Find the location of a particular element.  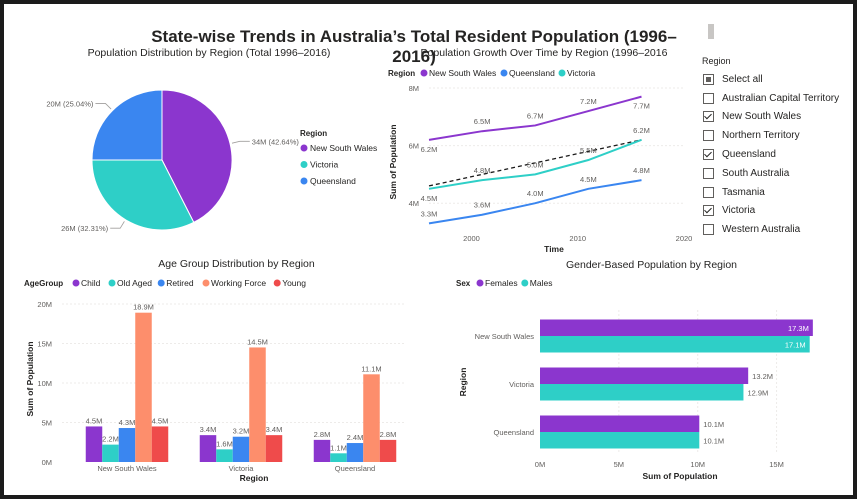

slicer-item-new-south-wales: New South Wales is located at coordinates (776, 117).